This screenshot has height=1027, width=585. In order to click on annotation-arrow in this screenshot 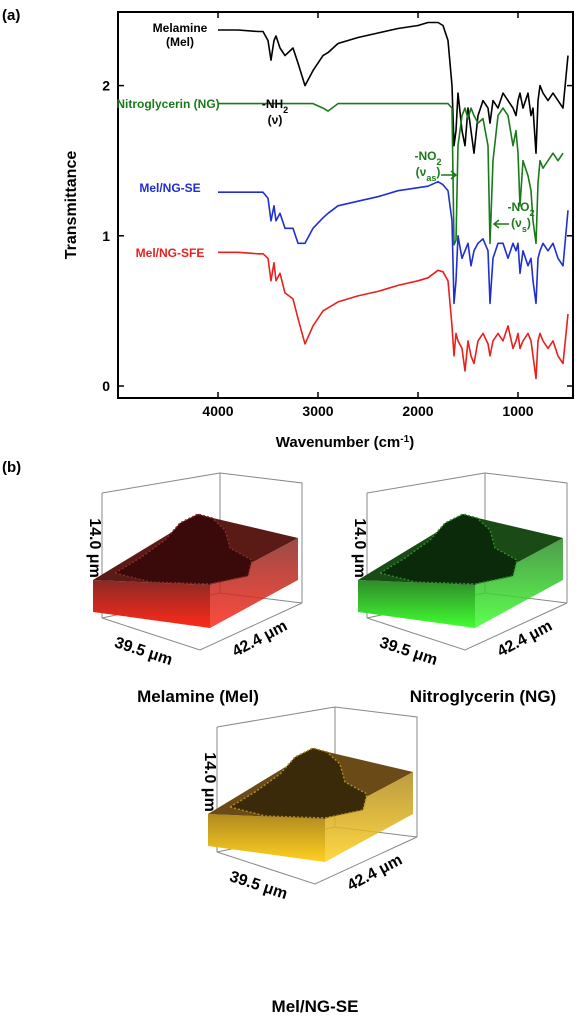, I will do `click(500, 224)`.